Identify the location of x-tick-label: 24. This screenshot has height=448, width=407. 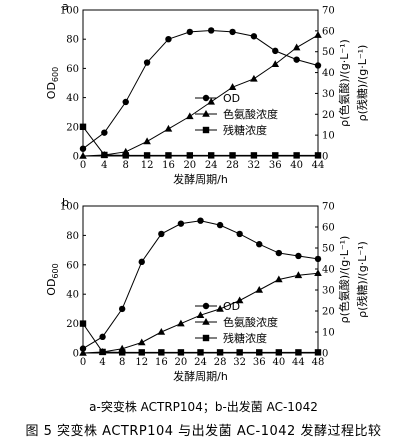
(211, 165).